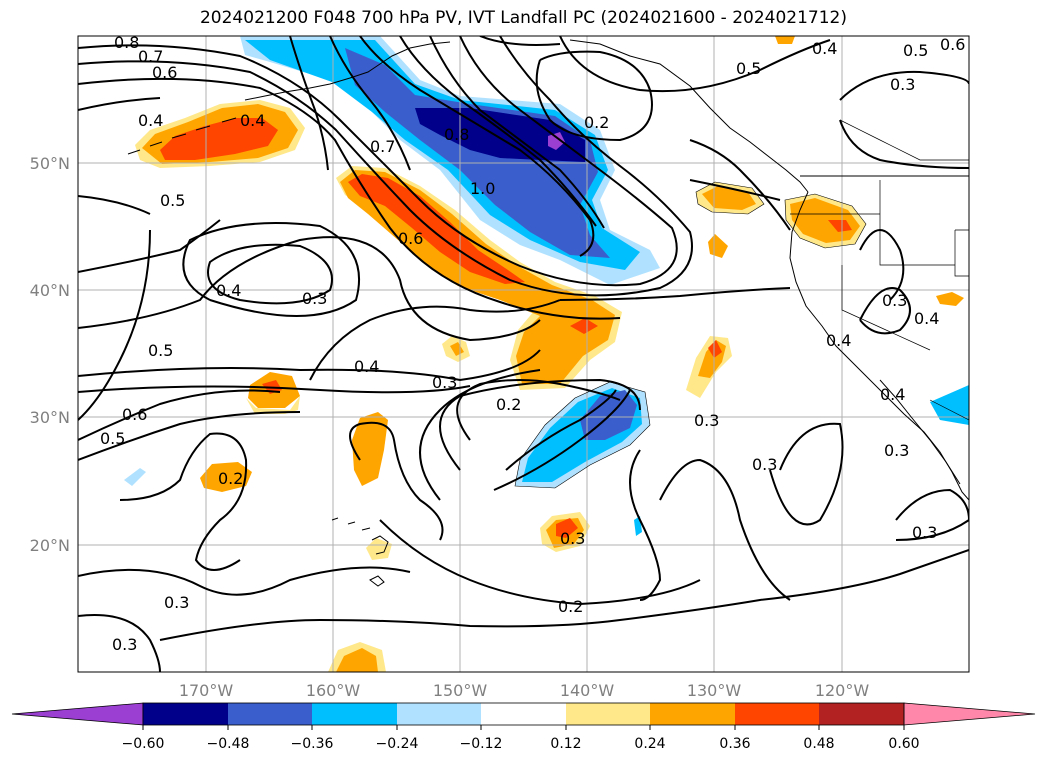 The image size is (1047, 765). Describe the element at coordinates (524, 690) in the screenshot. I see `lon-axis: 170°W 160°W 150°W 140°W 130°W 120°W` at that location.